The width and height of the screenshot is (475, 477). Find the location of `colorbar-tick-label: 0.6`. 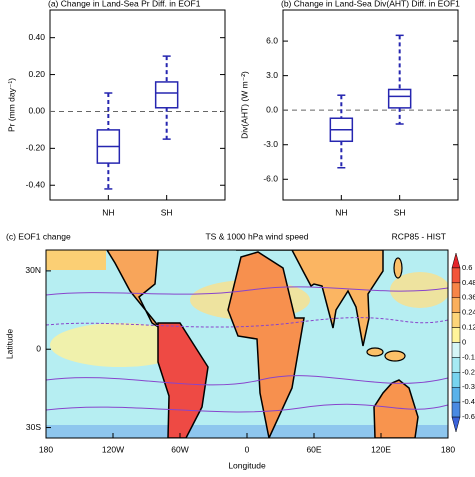

colorbar-tick-label: 0.6 is located at coordinates (467, 267).